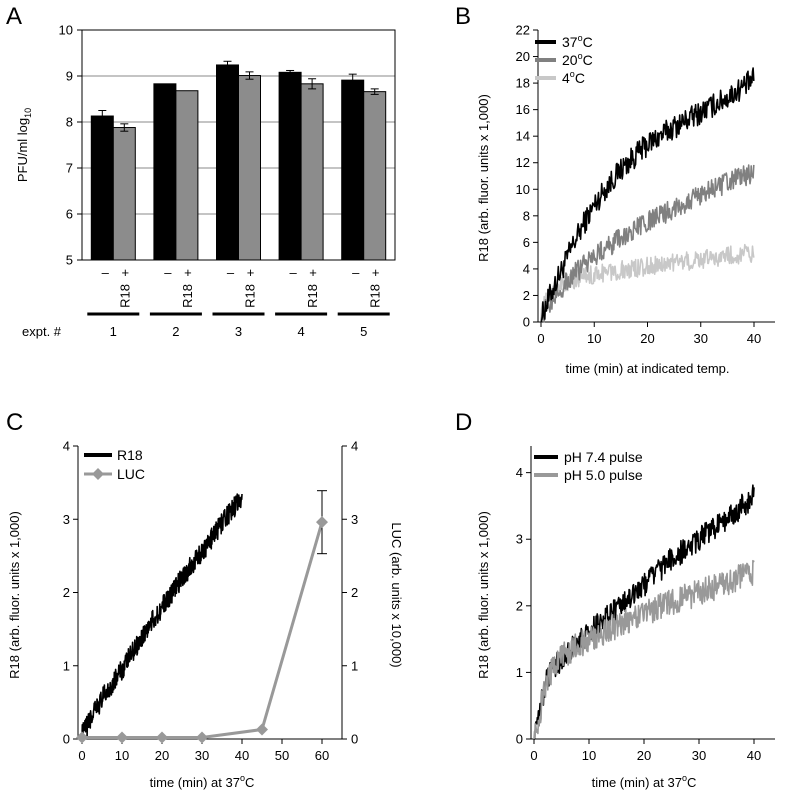 The width and height of the screenshot is (786, 800). What do you see at coordinates (81, 755) in the screenshot?
I see `c-x-tick-label: 0` at bounding box center [81, 755].